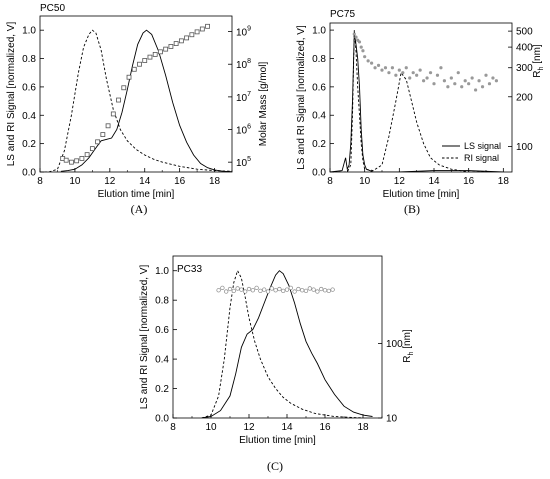  Describe the element at coordinates (189, 269) in the screenshot. I see `chart-title: PC33` at that location.